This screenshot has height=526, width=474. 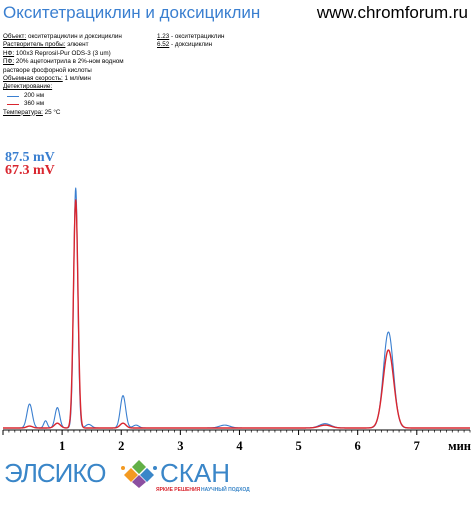 What do you see at coordinates (62, 446) in the screenshot?
I see `x-tick-label: 1` at bounding box center [62, 446].